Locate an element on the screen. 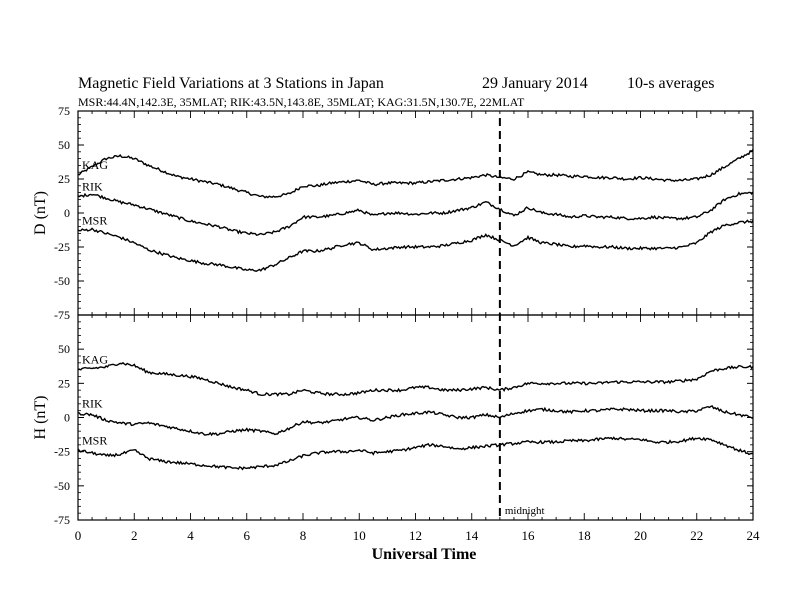 Image resolution: width=792 pixels, height=612 pixels. x-tick-label: 2 is located at coordinates (134, 535).